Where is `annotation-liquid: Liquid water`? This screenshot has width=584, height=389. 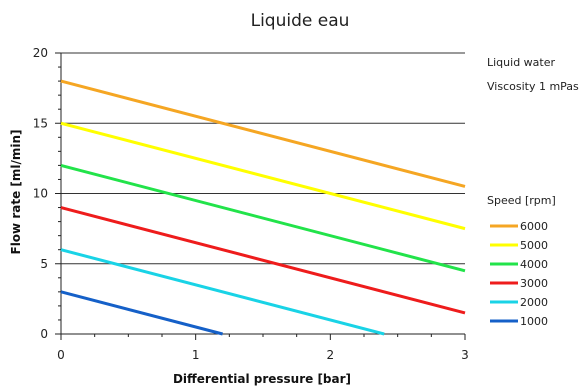
annotation-liquid: Liquid water is located at coordinates (521, 62).